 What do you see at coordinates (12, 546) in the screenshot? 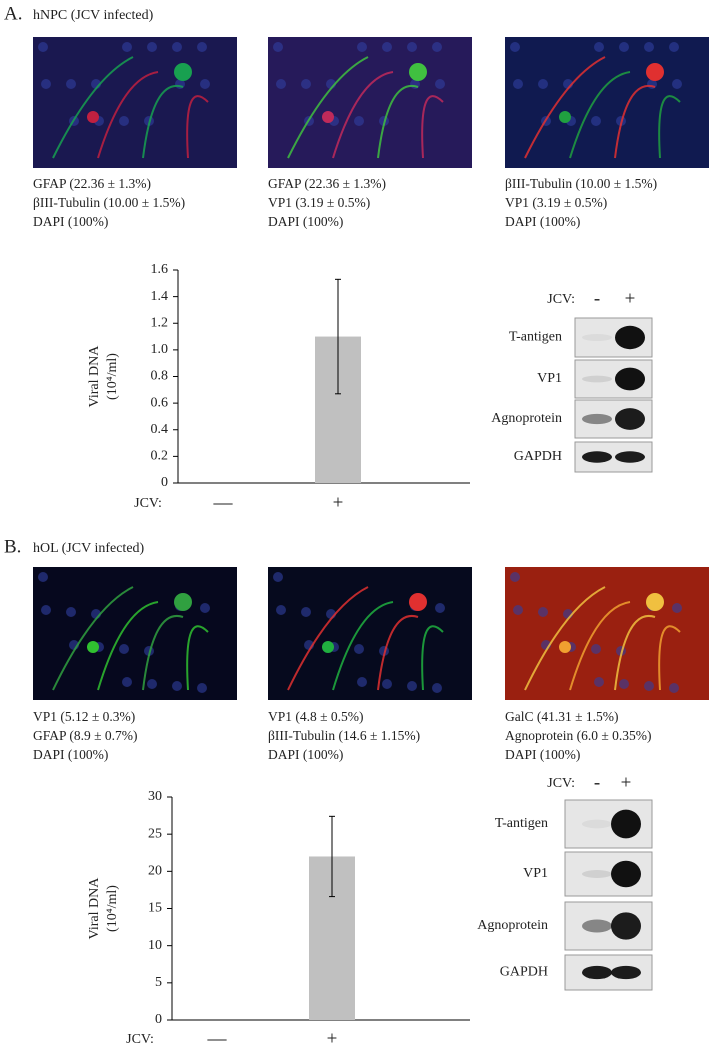
I see `panel-label: B.` at bounding box center [12, 546].